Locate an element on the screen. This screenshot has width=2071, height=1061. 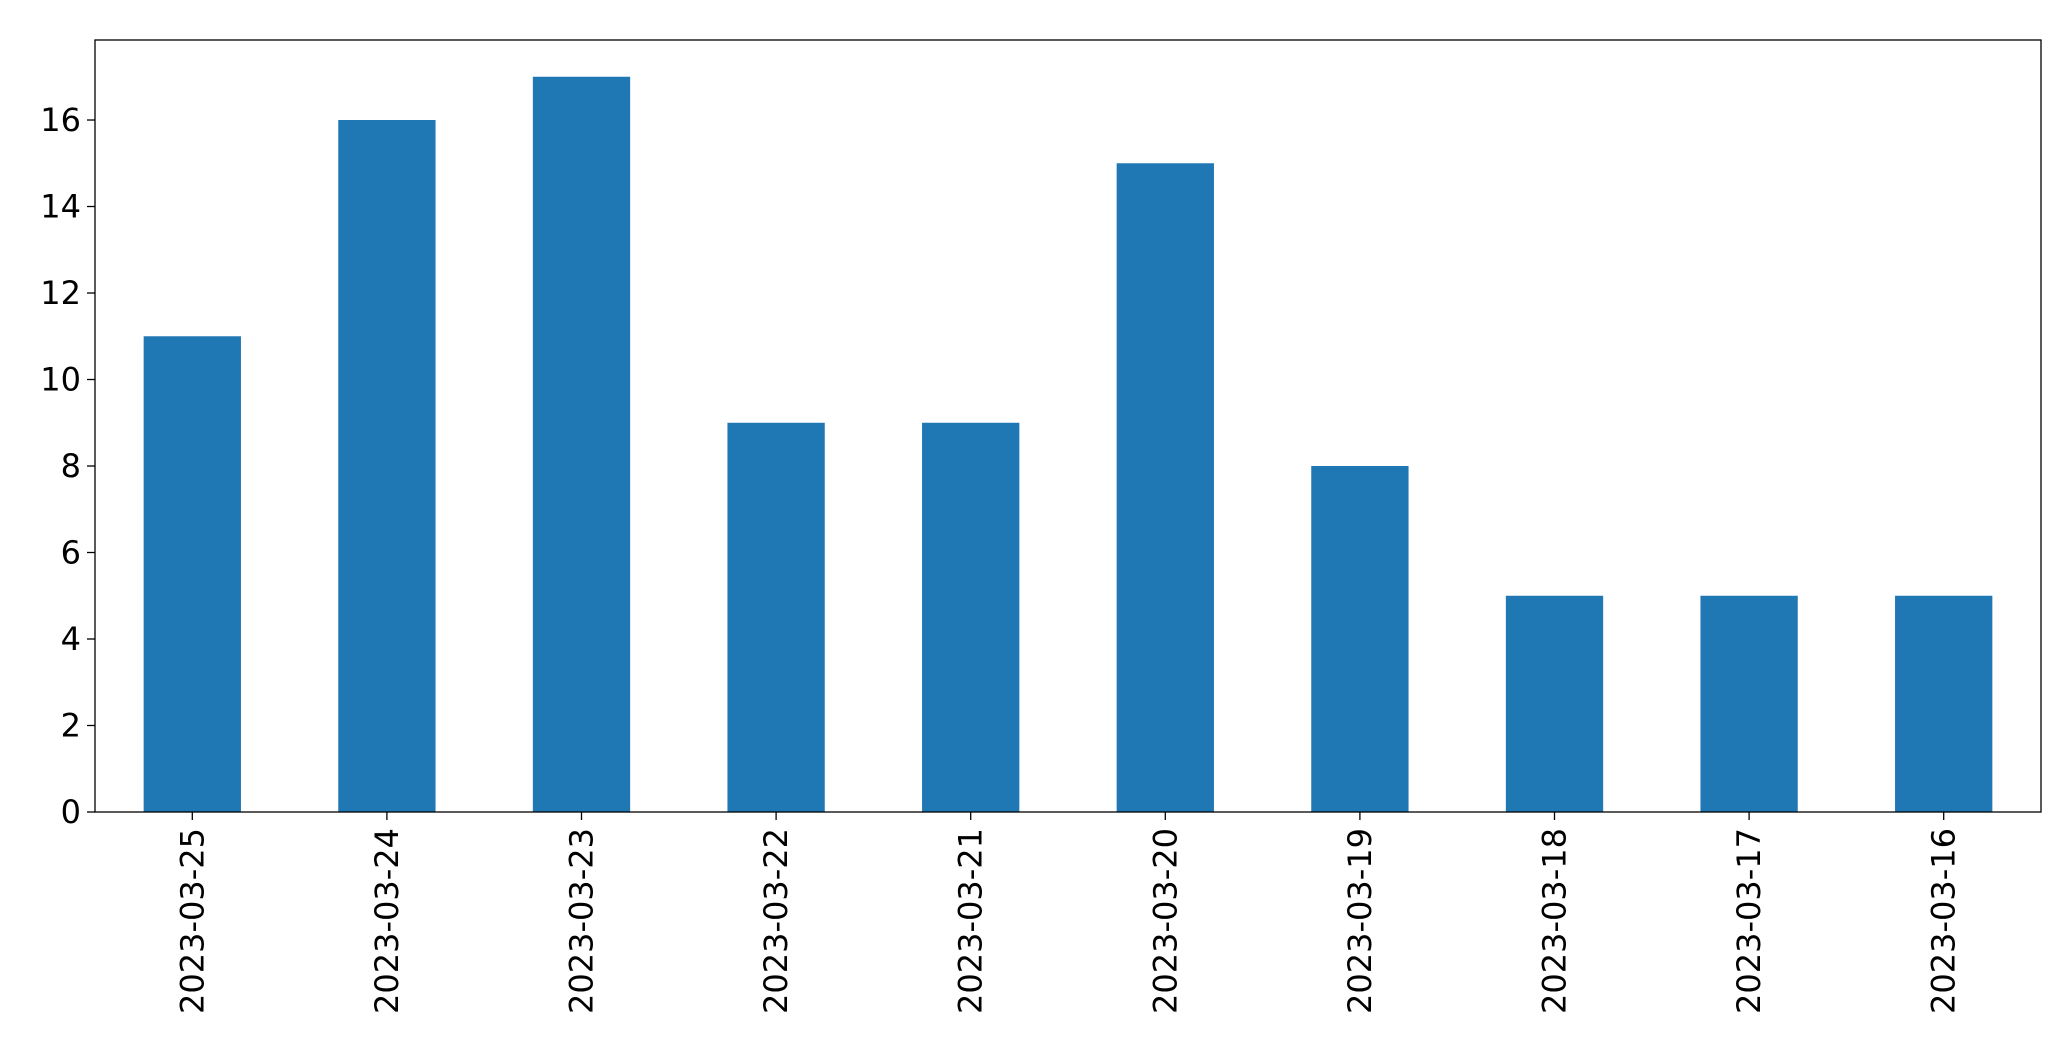
y-tick-label: 0 is located at coordinates (71, 812).